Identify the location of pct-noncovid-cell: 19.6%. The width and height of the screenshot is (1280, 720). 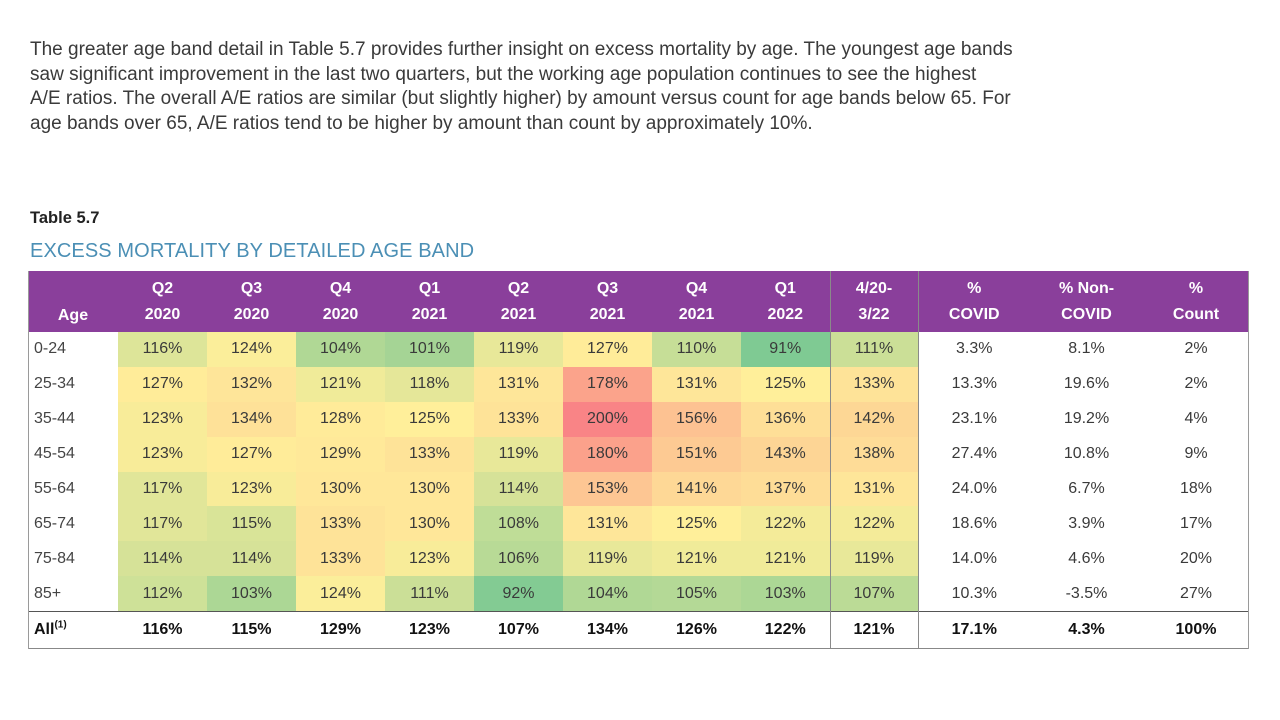
(1086, 384).